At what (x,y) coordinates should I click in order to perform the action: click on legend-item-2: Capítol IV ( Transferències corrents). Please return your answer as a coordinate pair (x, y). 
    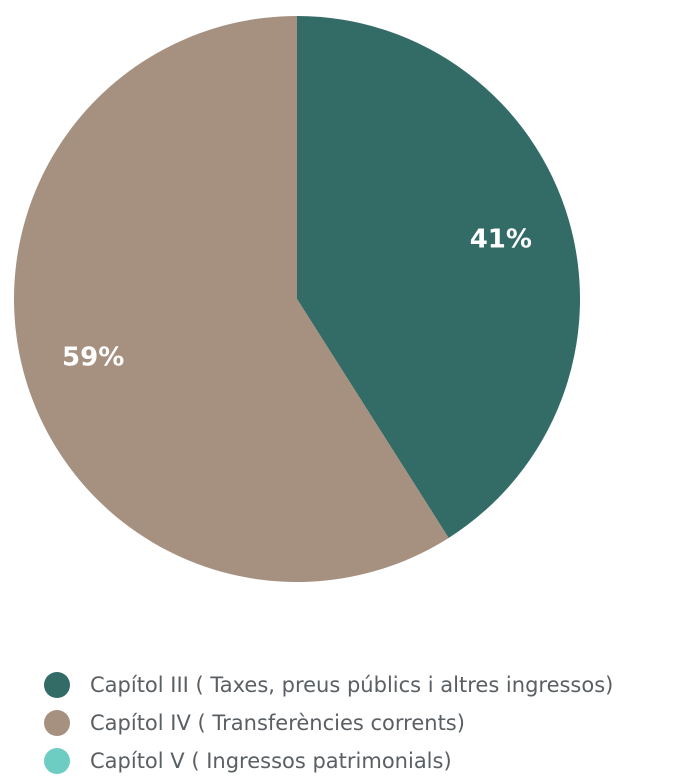
    Looking at the image, I should click on (365, 723).